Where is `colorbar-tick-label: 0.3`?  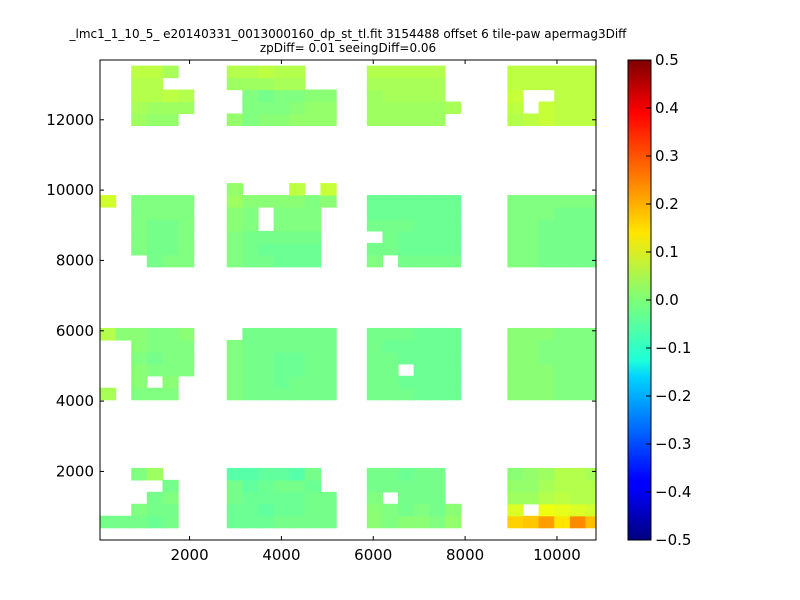 colorbar-tick-label: 0.3 is located at coordinates (667, 156).